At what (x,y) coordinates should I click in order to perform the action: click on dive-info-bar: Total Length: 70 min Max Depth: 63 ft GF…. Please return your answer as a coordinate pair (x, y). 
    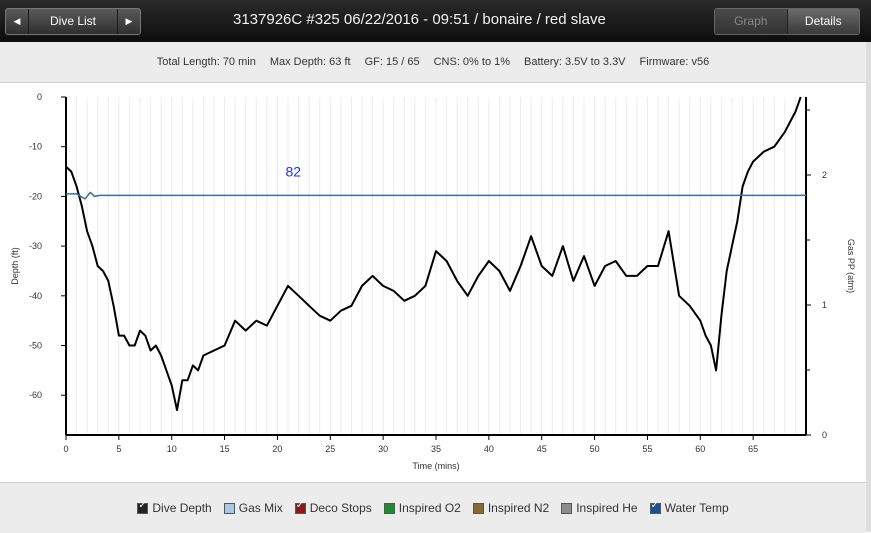
    Looking at the image, I should click on (433, 62).